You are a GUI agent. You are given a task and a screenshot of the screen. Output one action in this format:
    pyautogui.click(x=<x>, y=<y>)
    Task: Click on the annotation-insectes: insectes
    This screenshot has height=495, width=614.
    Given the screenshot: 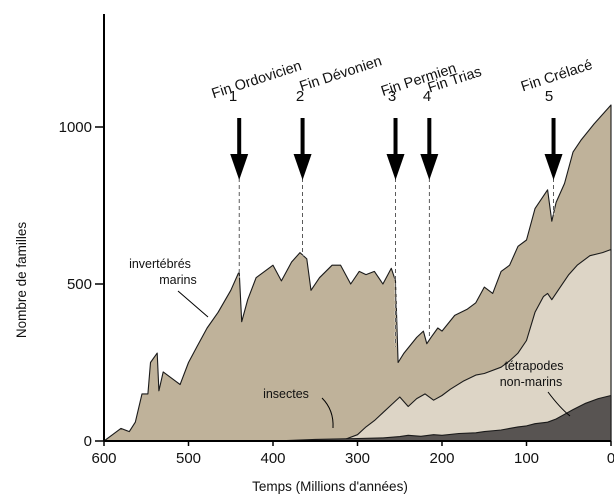 What is the action you would take?
    pyautogui.click(x=286, y=394)
    